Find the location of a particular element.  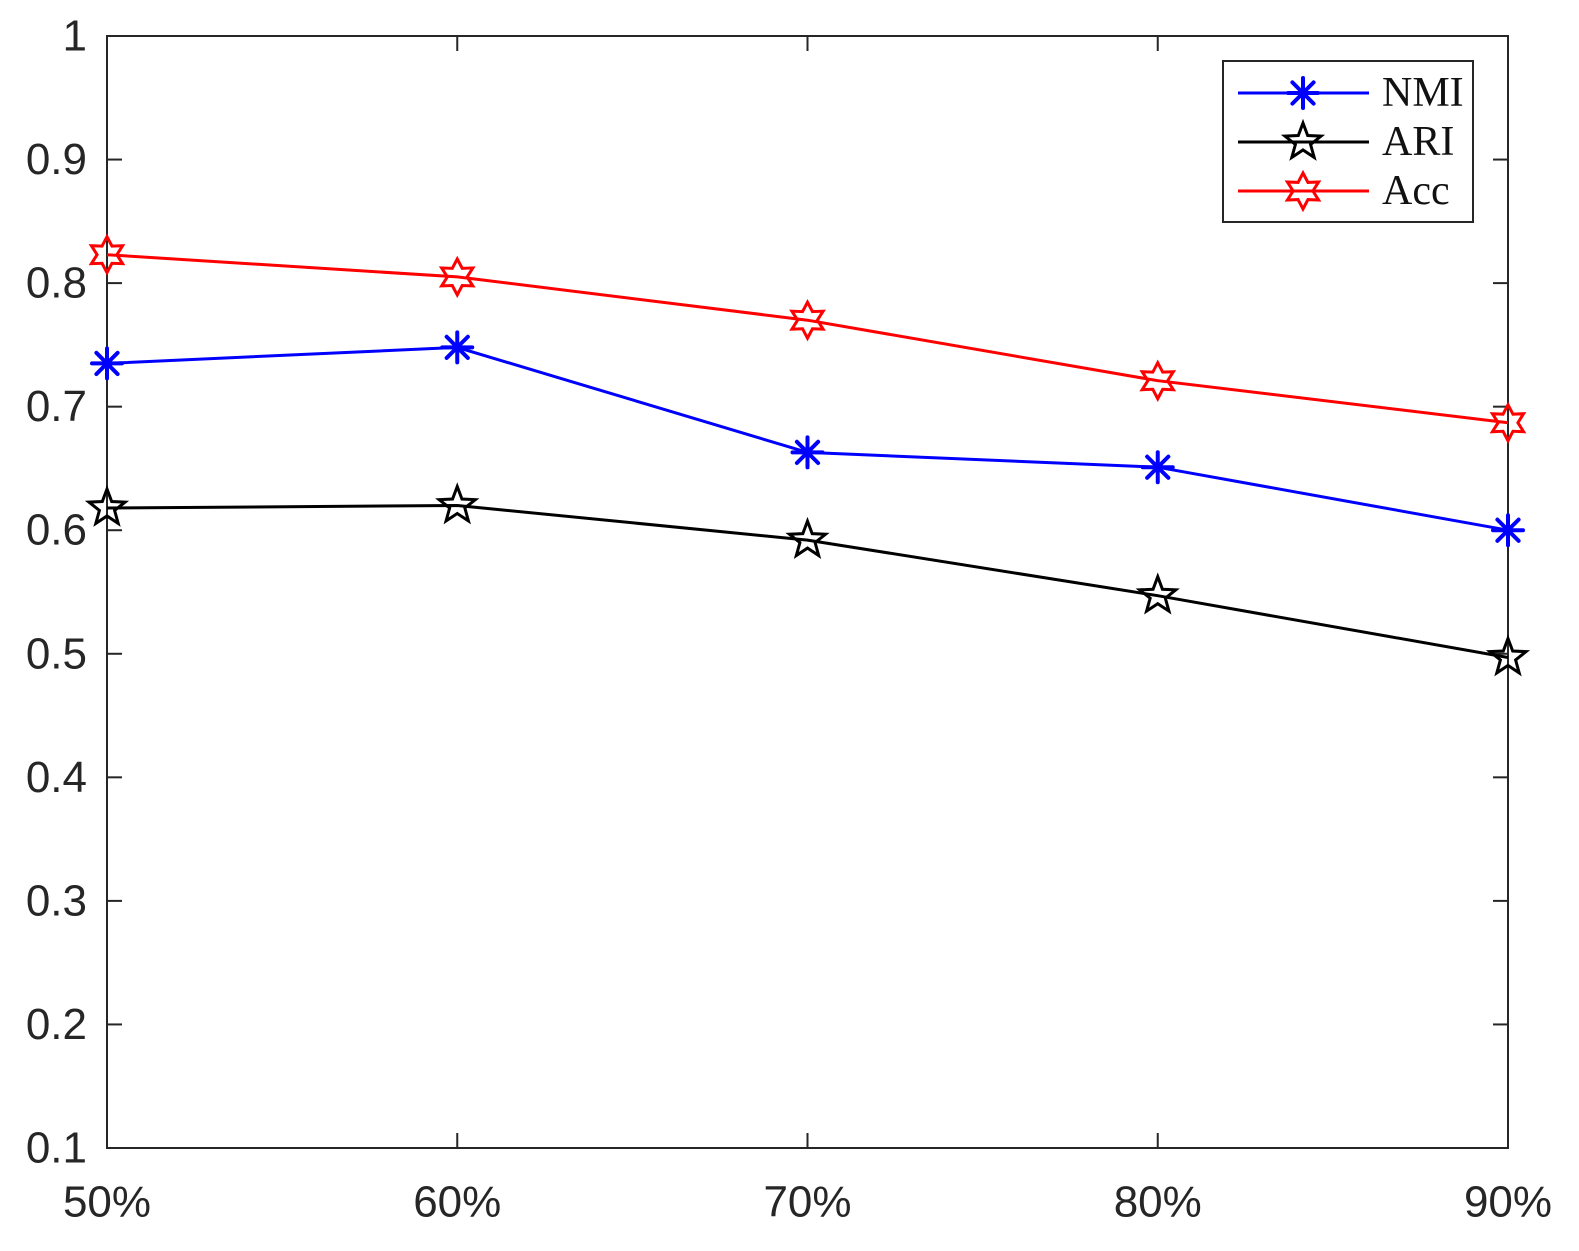

y-tick-label: 1 is located at coordinates (75, 36).